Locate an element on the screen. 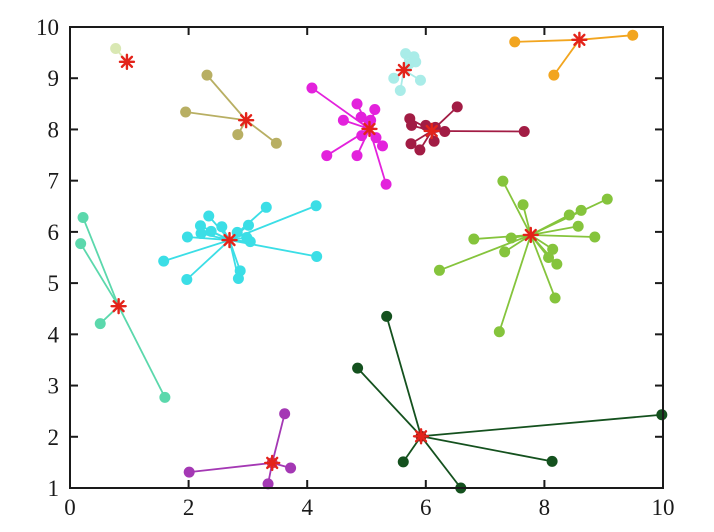  y-axis-tick-label: 1 is located at coordinates (54, 488).